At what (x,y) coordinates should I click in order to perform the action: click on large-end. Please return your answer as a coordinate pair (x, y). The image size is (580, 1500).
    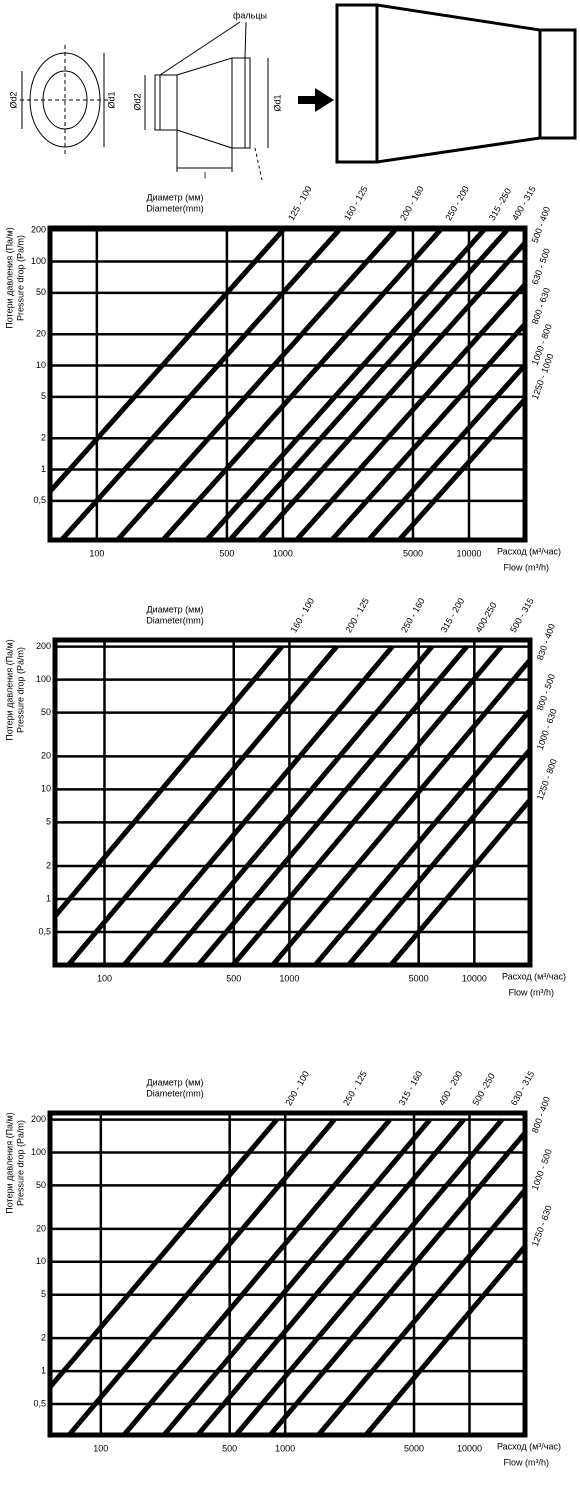
    Looking at the image, I should click on (357, 83).